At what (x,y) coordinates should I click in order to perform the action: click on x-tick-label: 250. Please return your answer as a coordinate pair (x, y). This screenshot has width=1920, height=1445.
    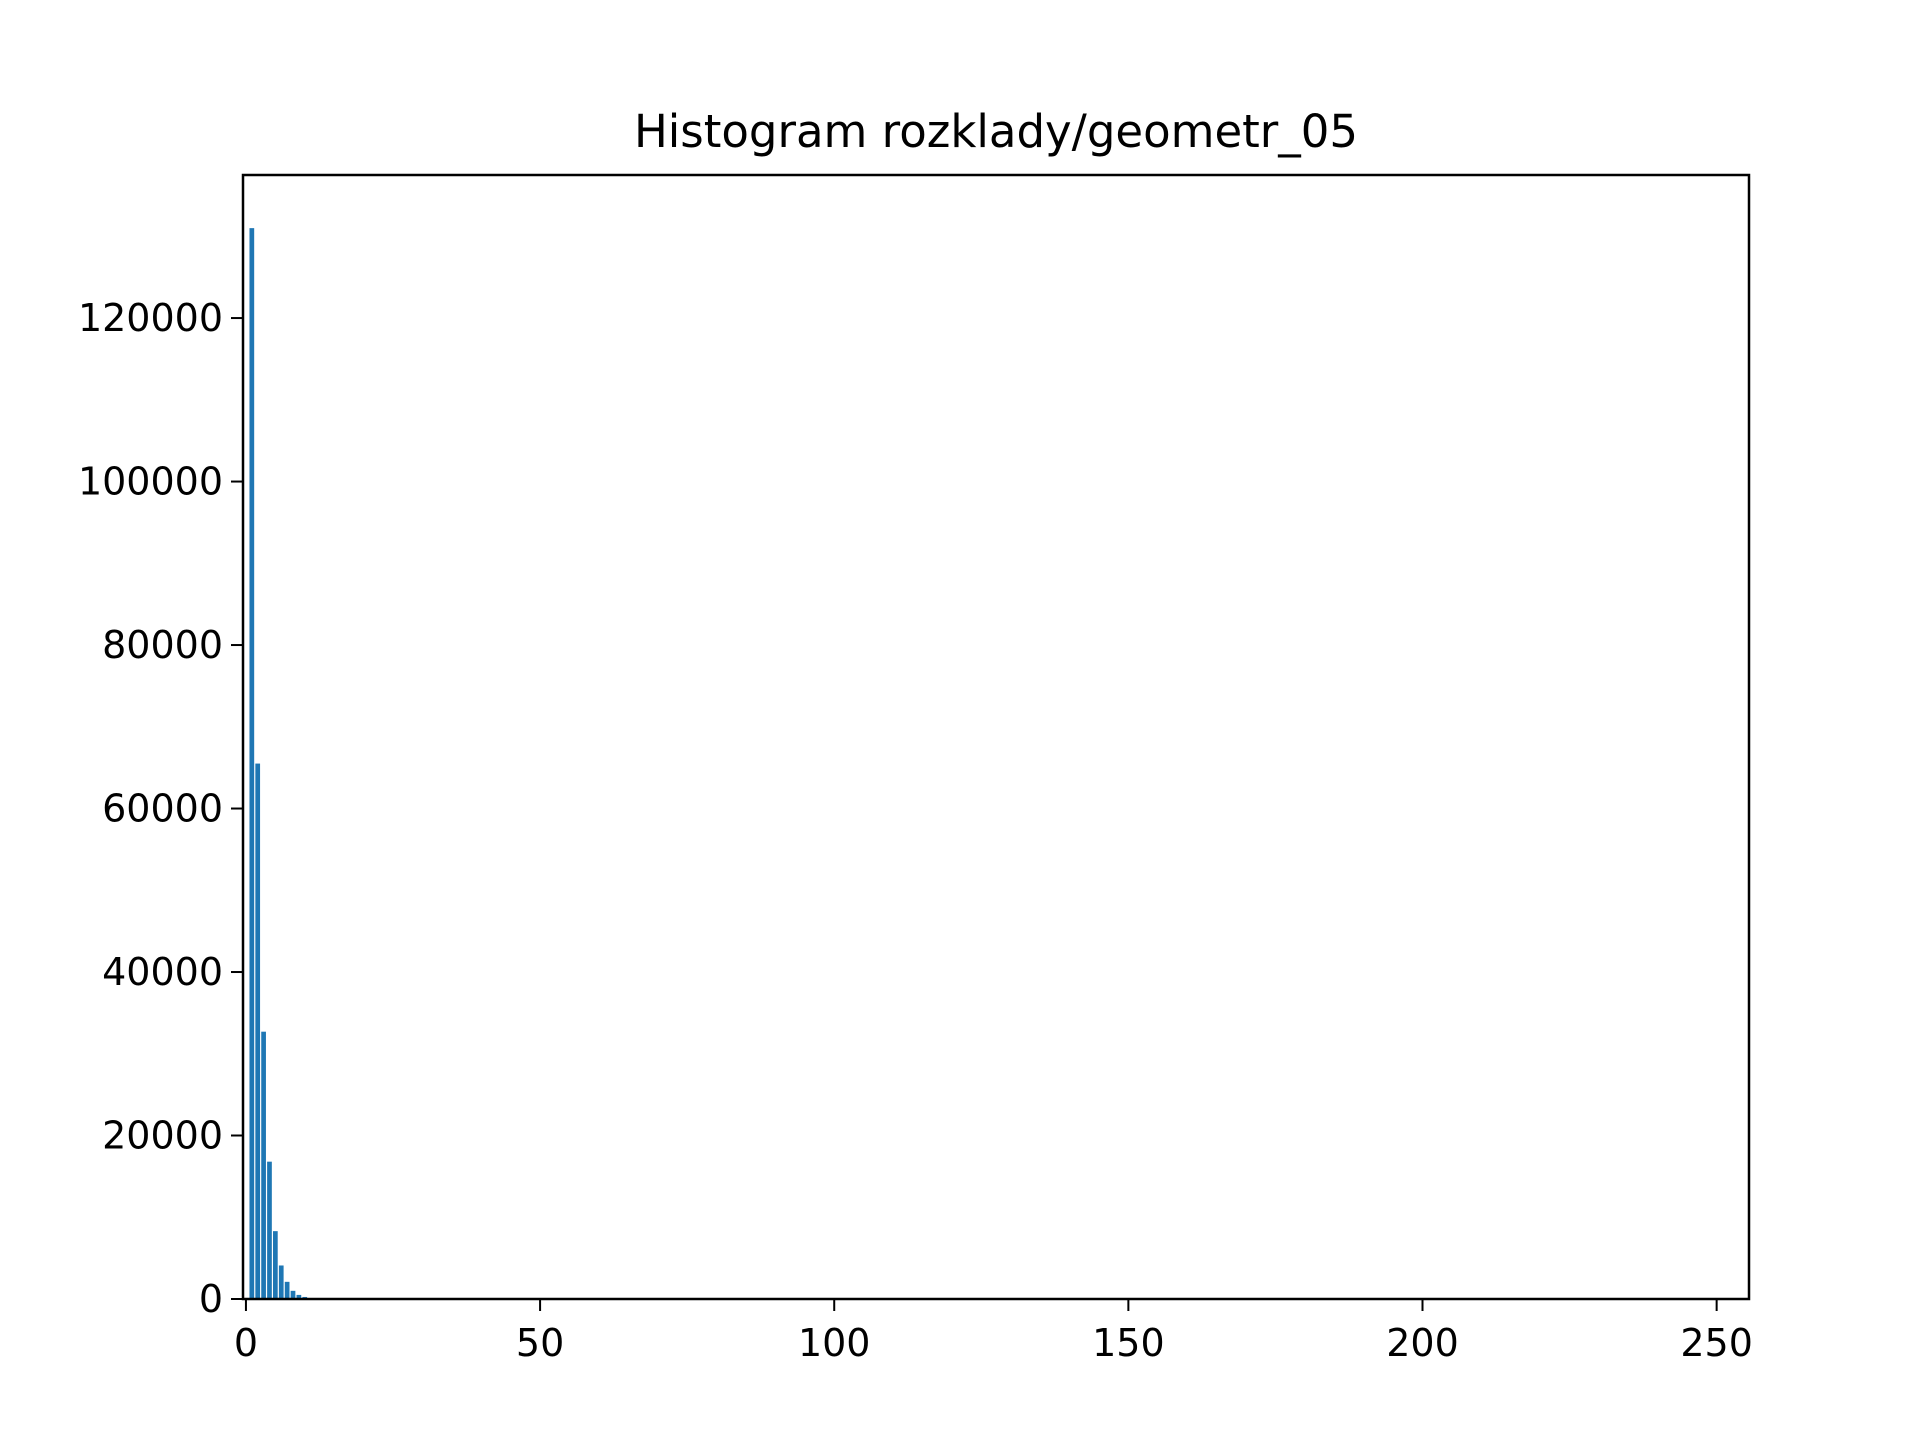
    Looking at the image, I should click on (1716, 1343).